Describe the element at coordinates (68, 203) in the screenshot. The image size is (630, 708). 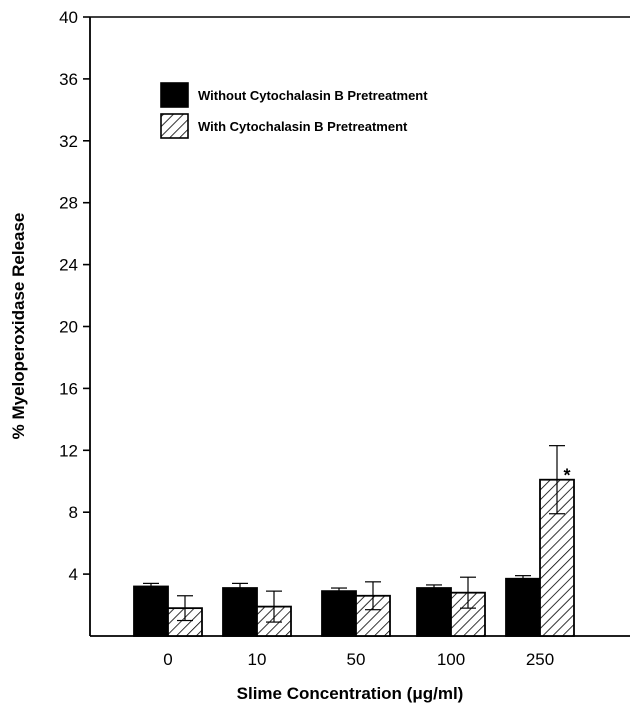
I see `y-tick-label: 28` at that location.